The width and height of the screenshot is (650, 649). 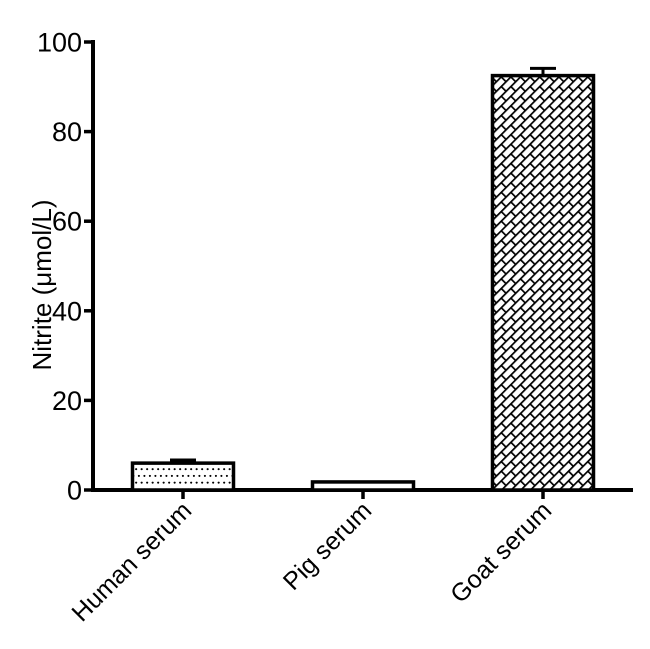 What do you see at coordinates (183, 476) in the screenshot?
I see `bar-human-serum` at bounding box center [183, 476].